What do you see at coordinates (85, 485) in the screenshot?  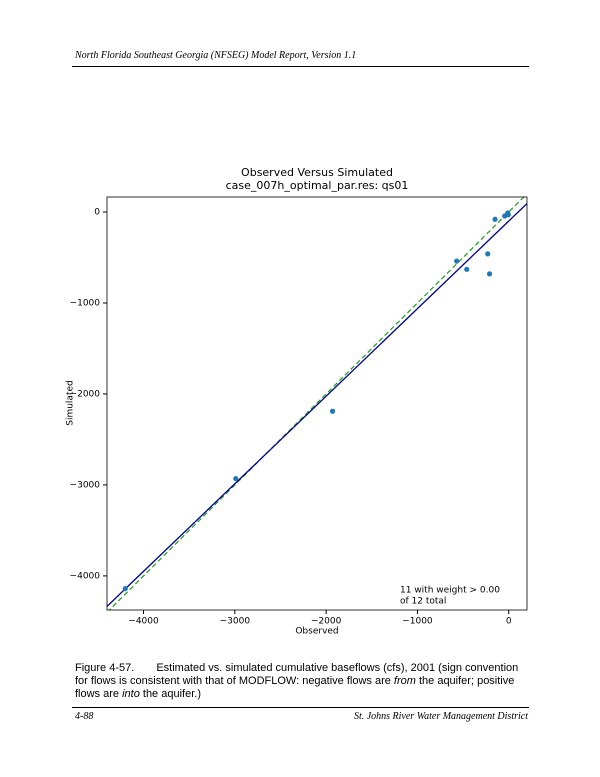 I see `y-tick-label: −3000` at bounding box center [85, 485].